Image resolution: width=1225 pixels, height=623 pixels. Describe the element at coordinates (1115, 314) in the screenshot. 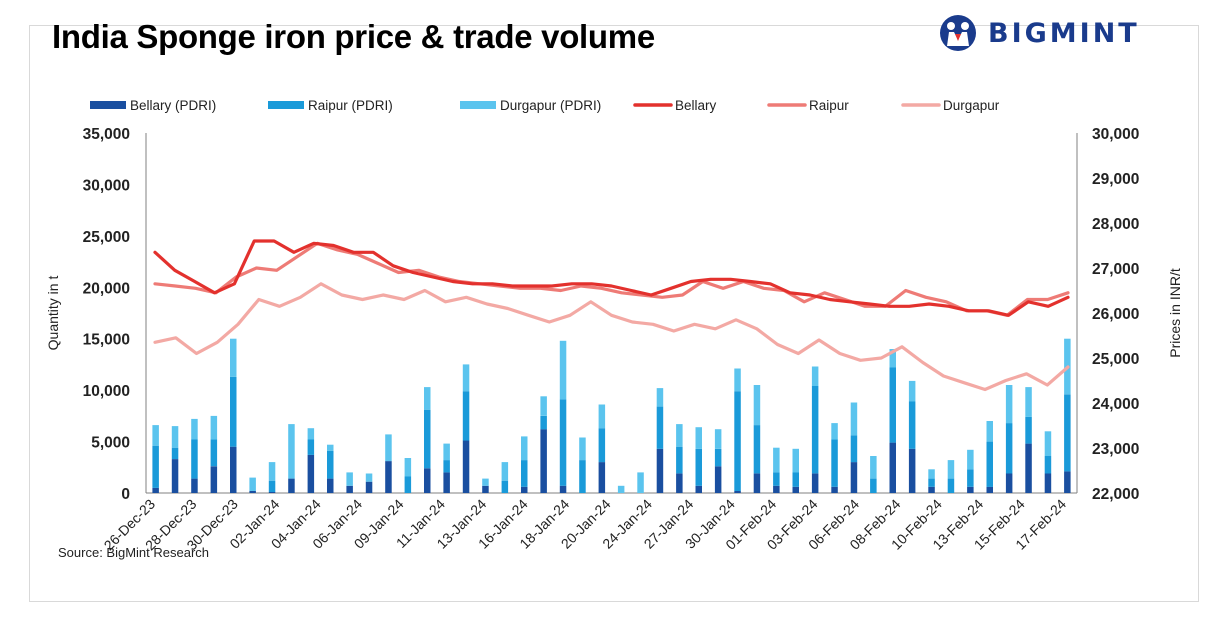

I see `right-tick-label: 26,000` at that location.